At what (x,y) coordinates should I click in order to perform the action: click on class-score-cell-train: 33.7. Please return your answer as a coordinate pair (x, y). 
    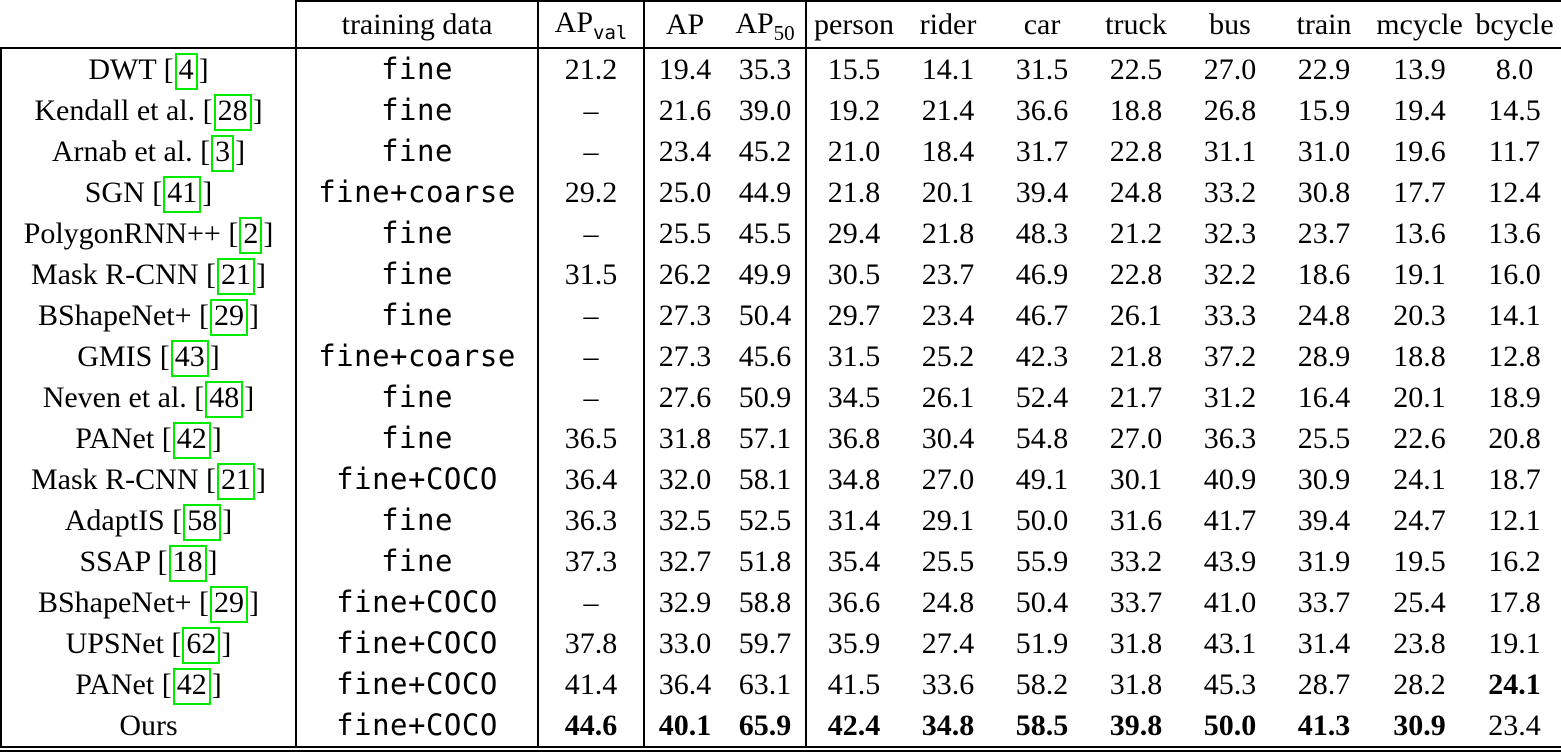
    Looking at the image, I should click on (1324, 602).